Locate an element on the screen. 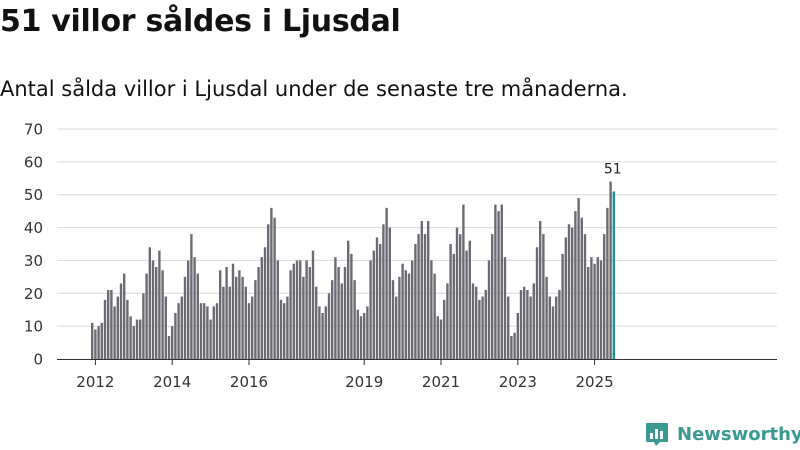  x-tick-label: 2023 is located at coordinates (518, 382).